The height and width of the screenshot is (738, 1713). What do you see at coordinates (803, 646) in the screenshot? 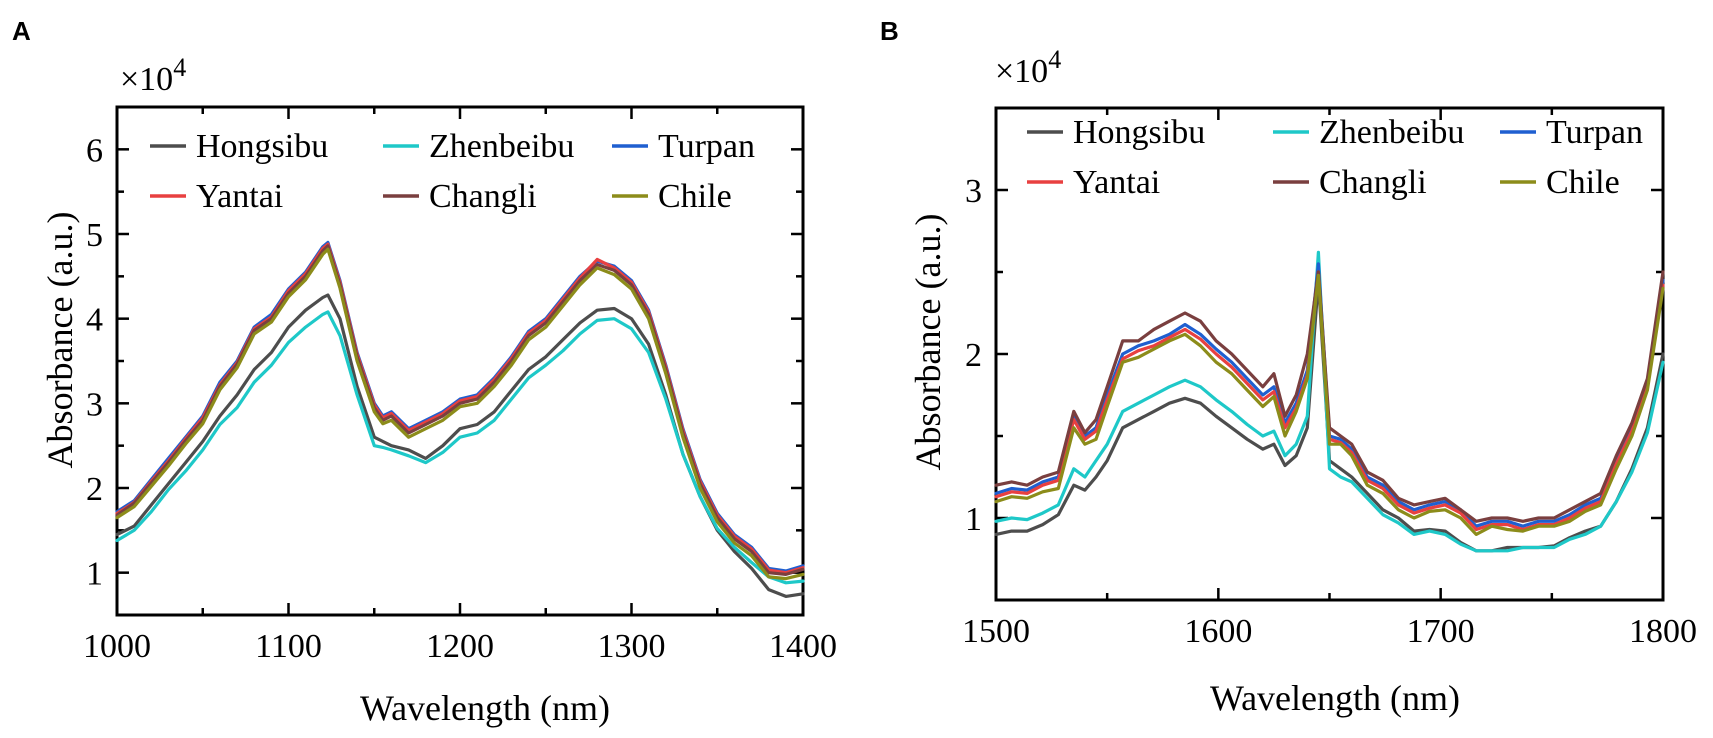
I see `x-tick-label: 1400` at bounding box center [803, 646].